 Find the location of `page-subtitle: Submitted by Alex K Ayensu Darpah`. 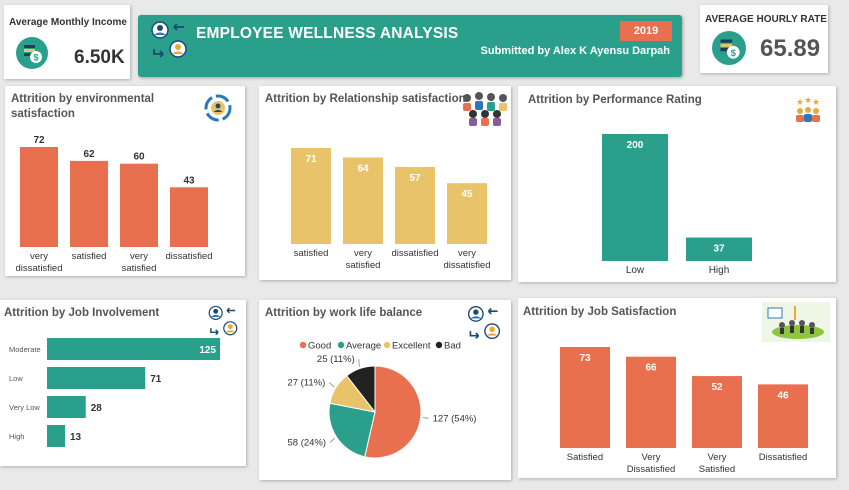

page-subtitle: Submitted by Alex K Ayensu Darpah is located at coordinates (575, 51).